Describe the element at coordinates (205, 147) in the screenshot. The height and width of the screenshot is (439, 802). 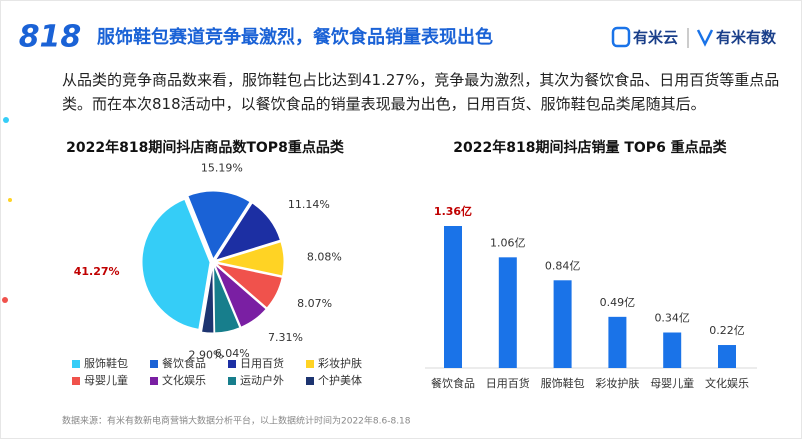
I see `chart-title: 2022年818期间抖店商品数TOP8重点品类` at that location.